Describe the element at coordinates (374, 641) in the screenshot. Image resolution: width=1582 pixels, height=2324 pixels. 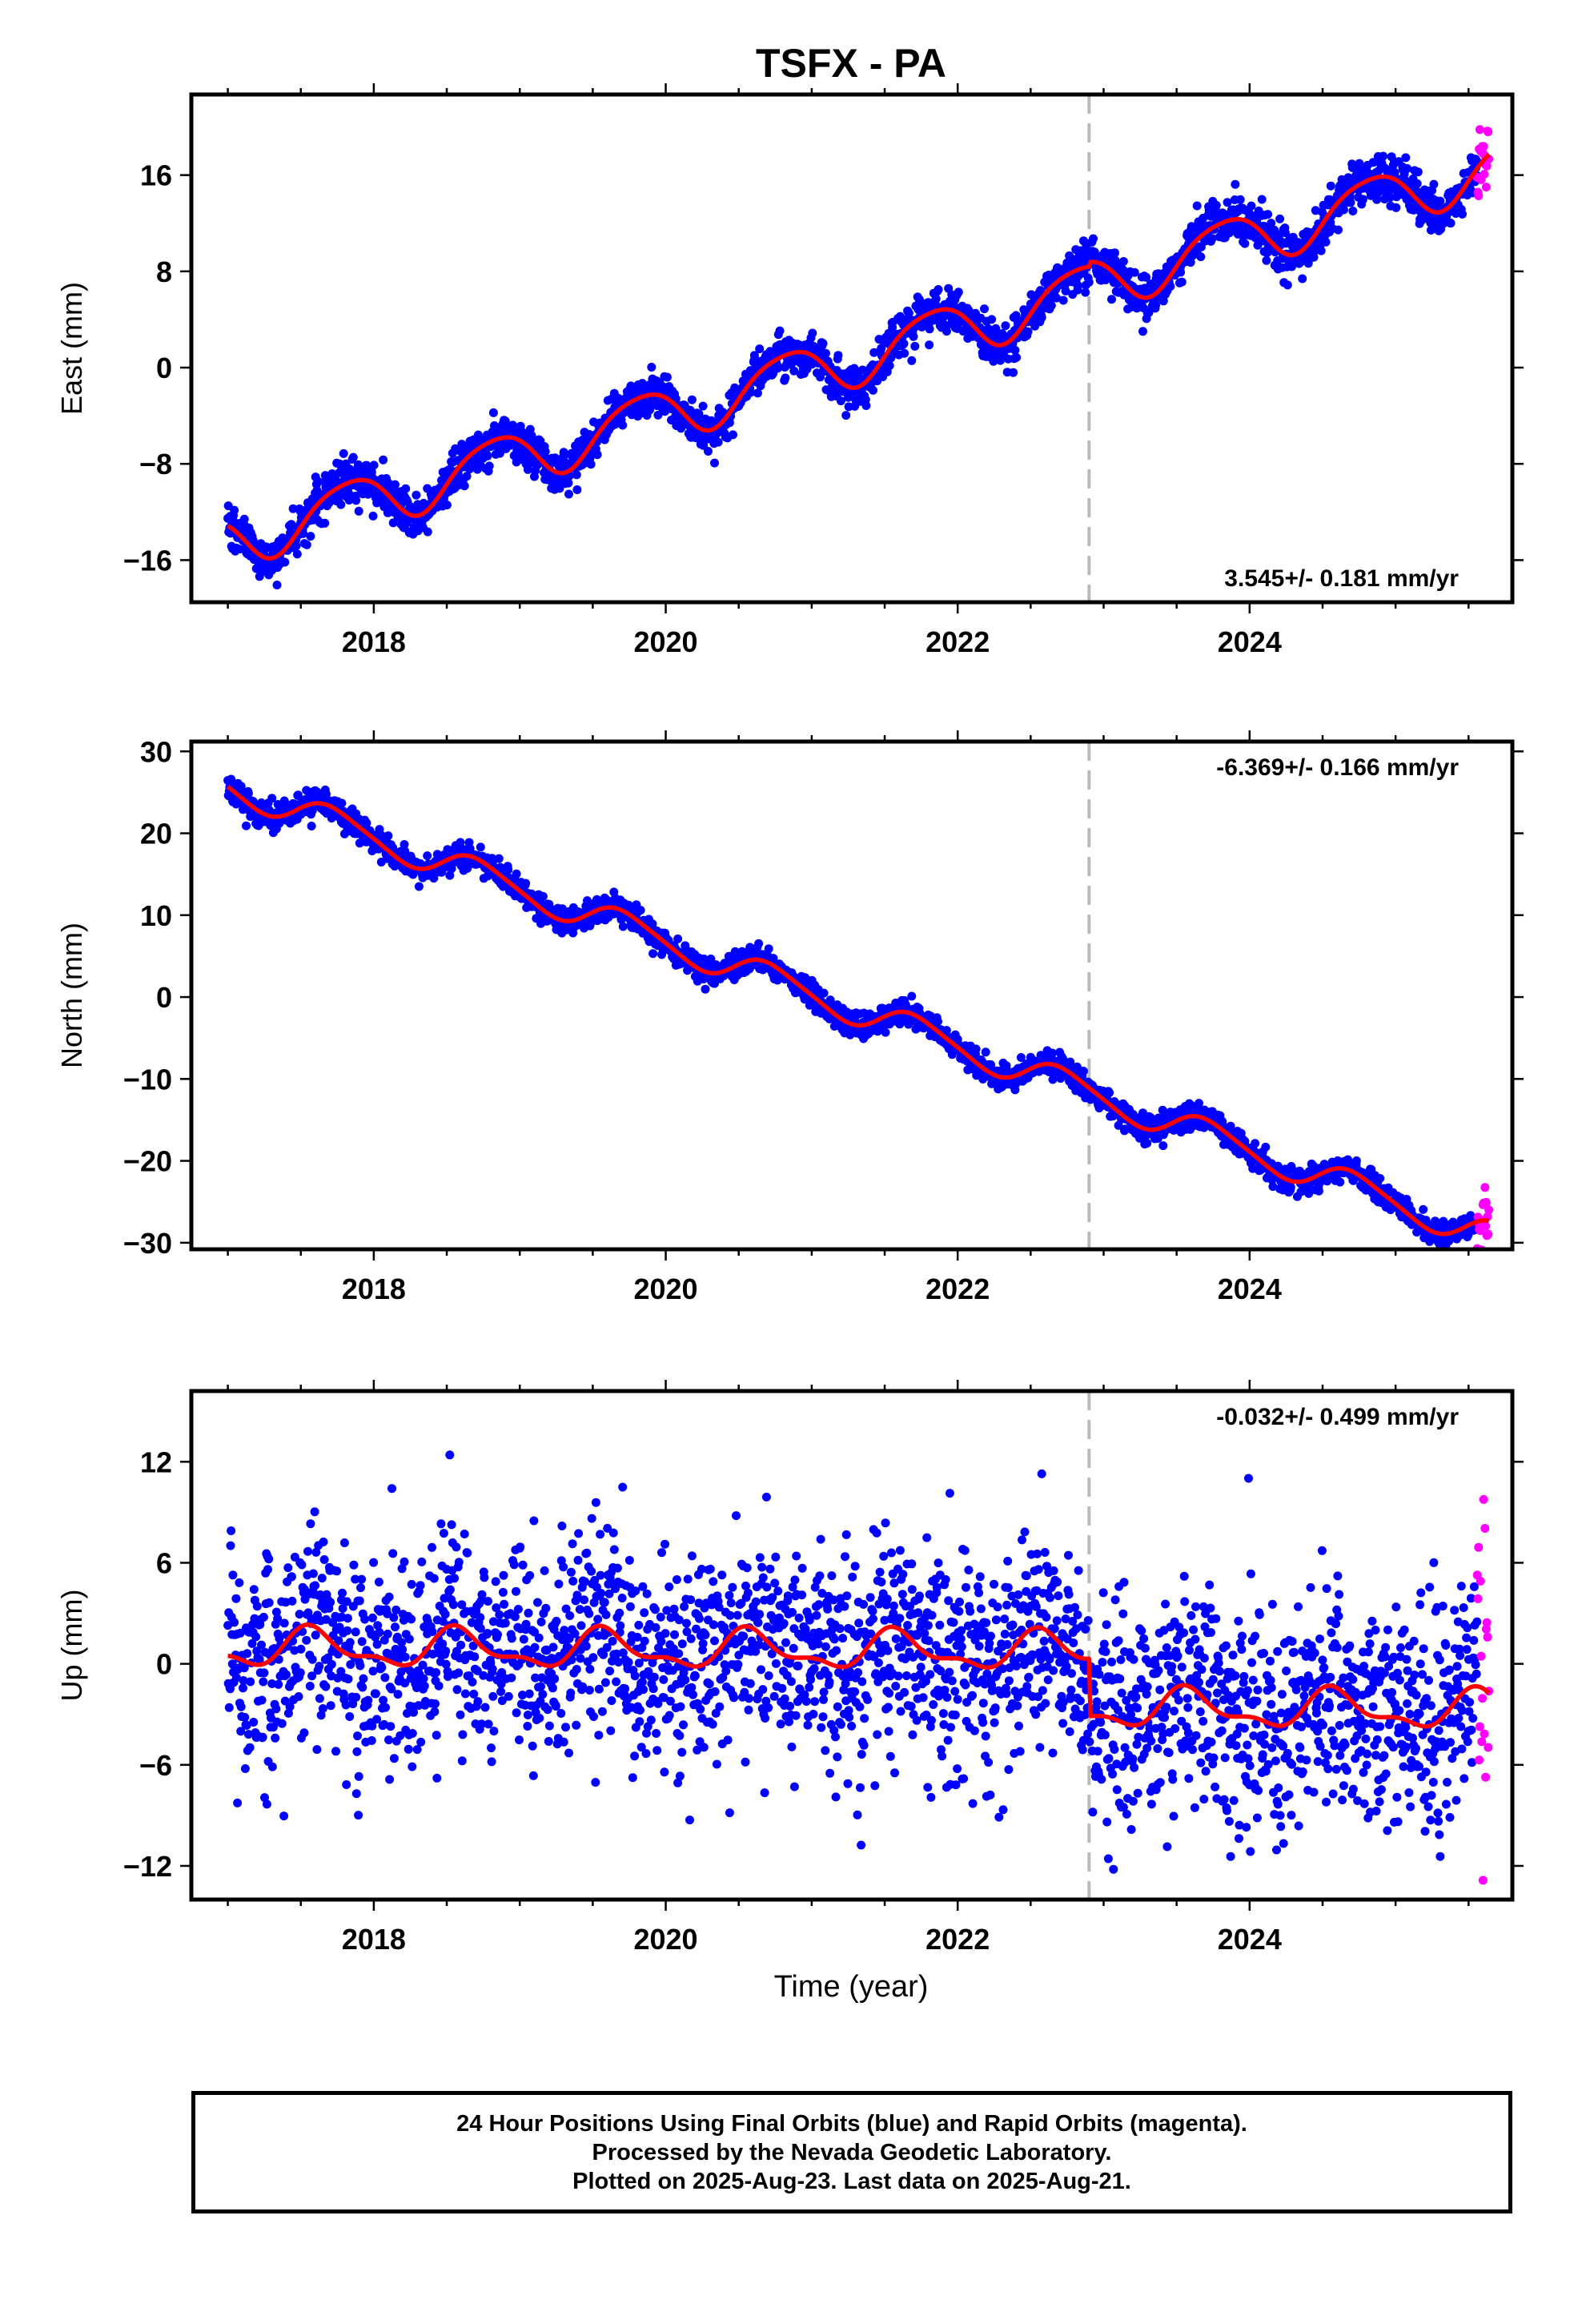
I see `east-x-tick-label: 2018` at that location.